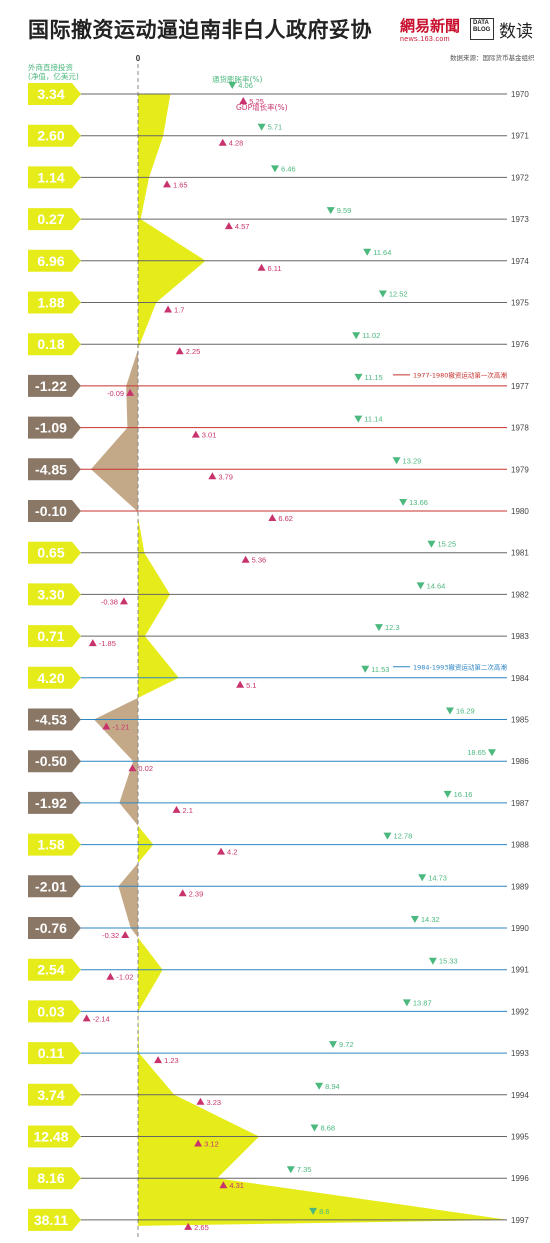 Image resolution: width=550 pixels, height=1243 pixels. Describe the element at coordinates (278, 135) in the screenshot. I see `year-row: 2.60 1971 5.71 4.28` at that location.